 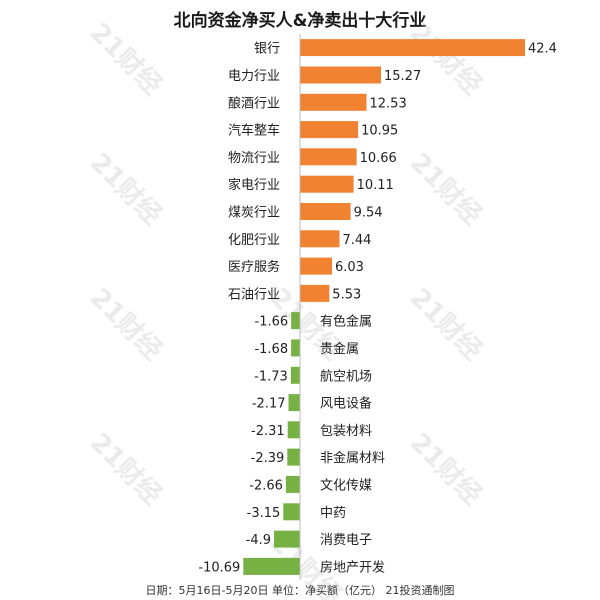 What do you see at coordinates (254, 240) in the screenshot?
I see `category-label: 化肥行业` at bounding box center [254, 240].